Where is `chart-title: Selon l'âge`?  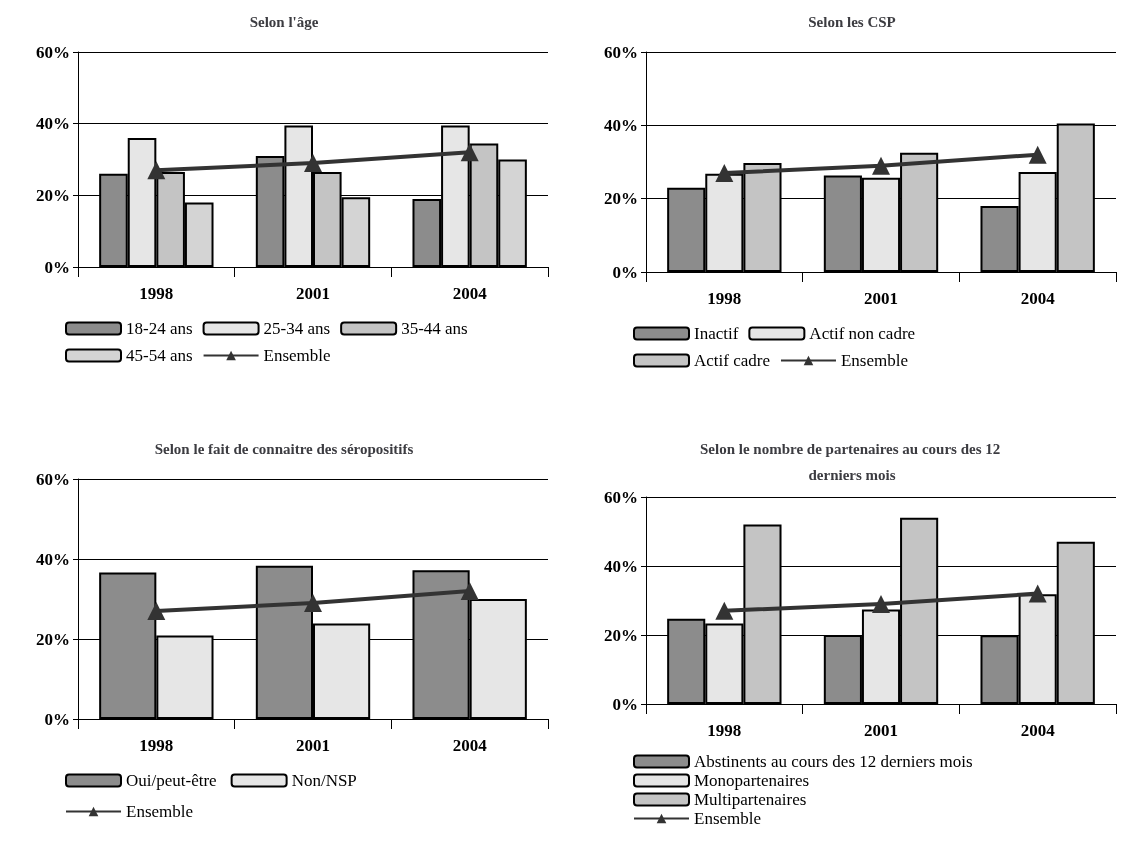 chart-title: Selon l'âge is located at coordinates (284, 22).